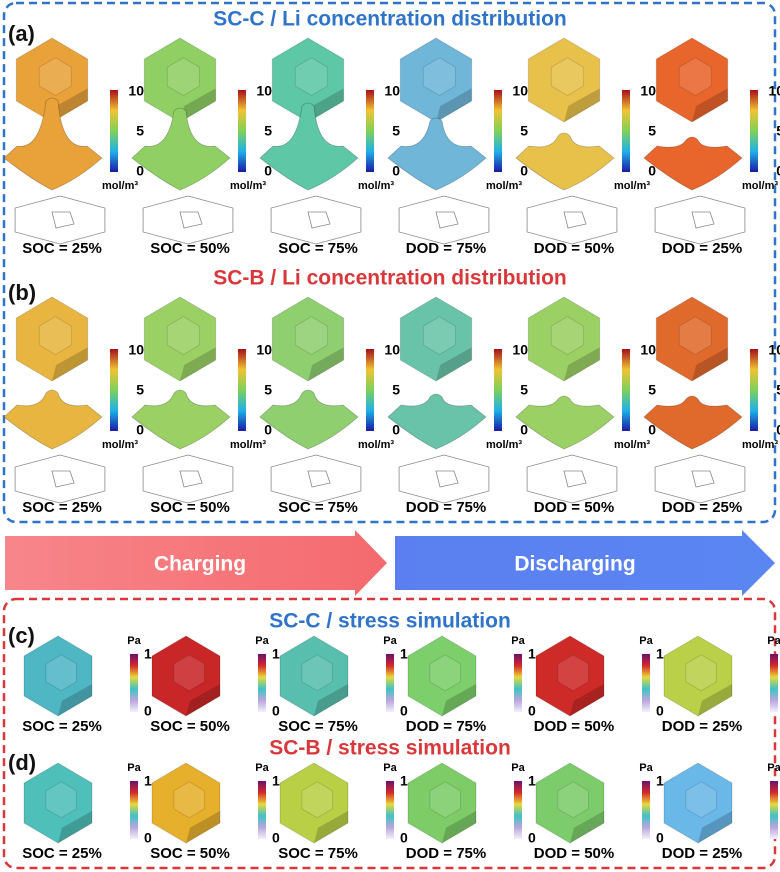 This screenshot has width=780, height=872. Describe the element at coordinates (702, 248) in the screenshot. I see `state-label: DOD = 25%` at that location.